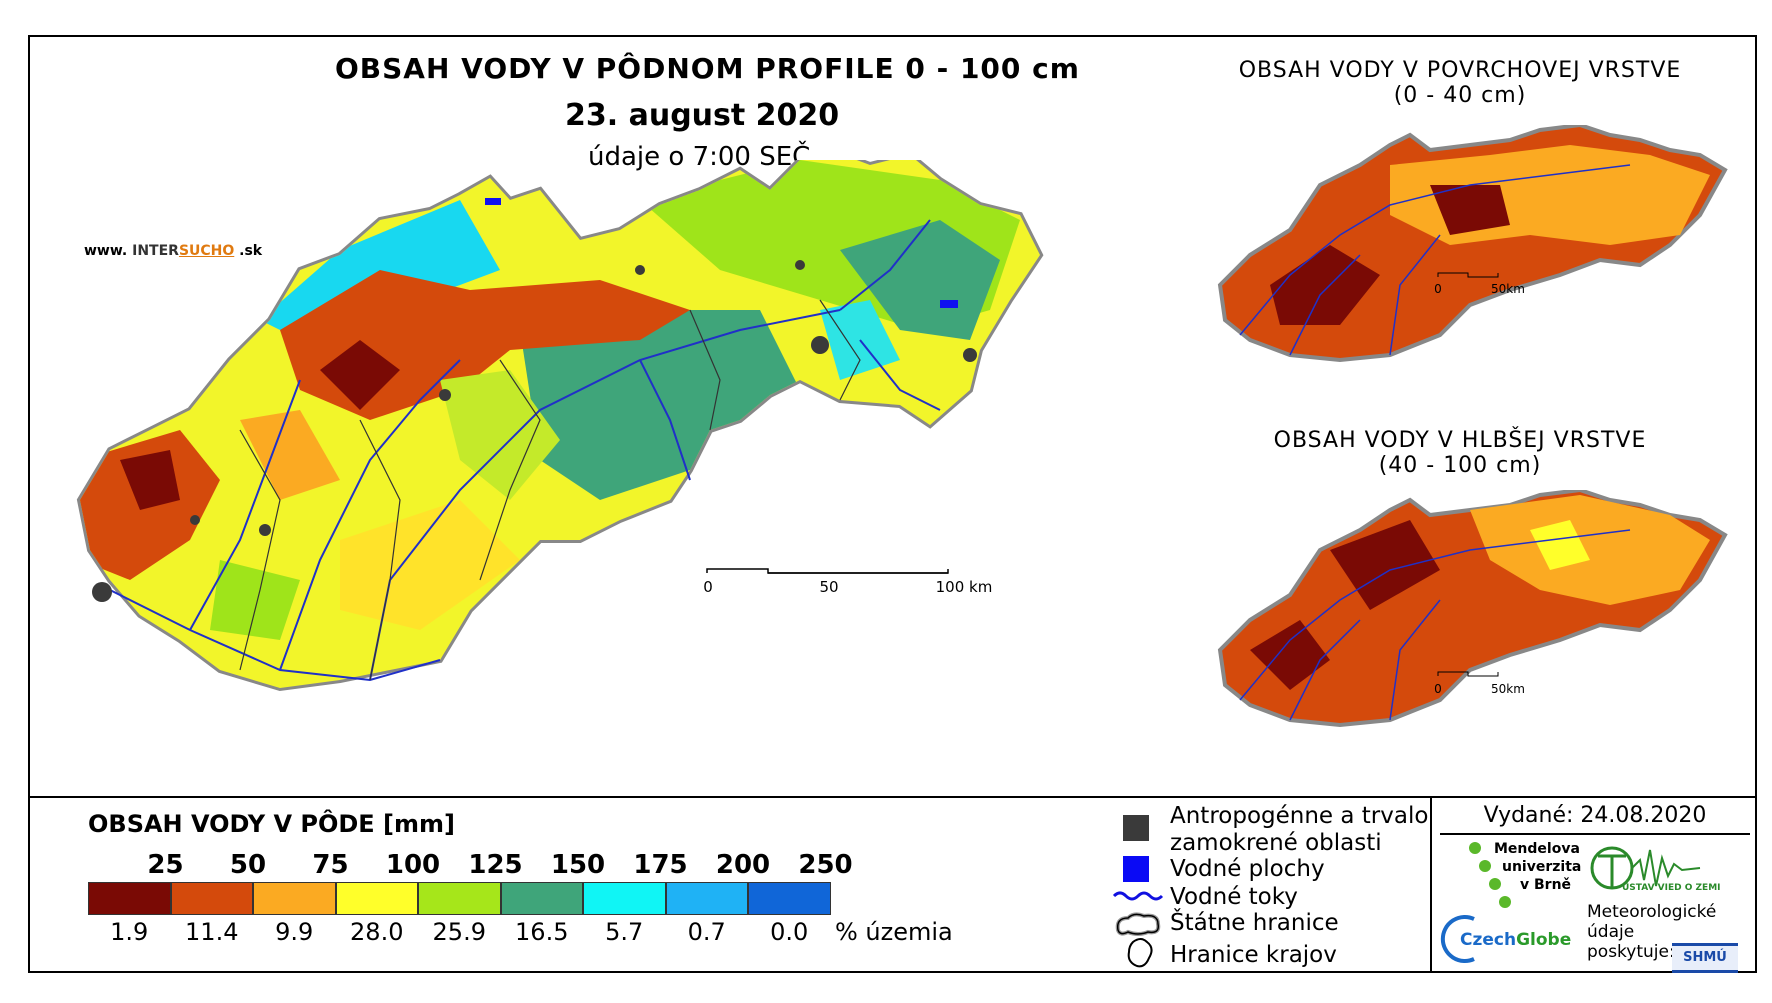 This screenshot has width=1772, height=1003. I want to click on deep-map-title-line1: OBSAH VODY V HLBŠEJ VRSTVE, so click(1460, 440).